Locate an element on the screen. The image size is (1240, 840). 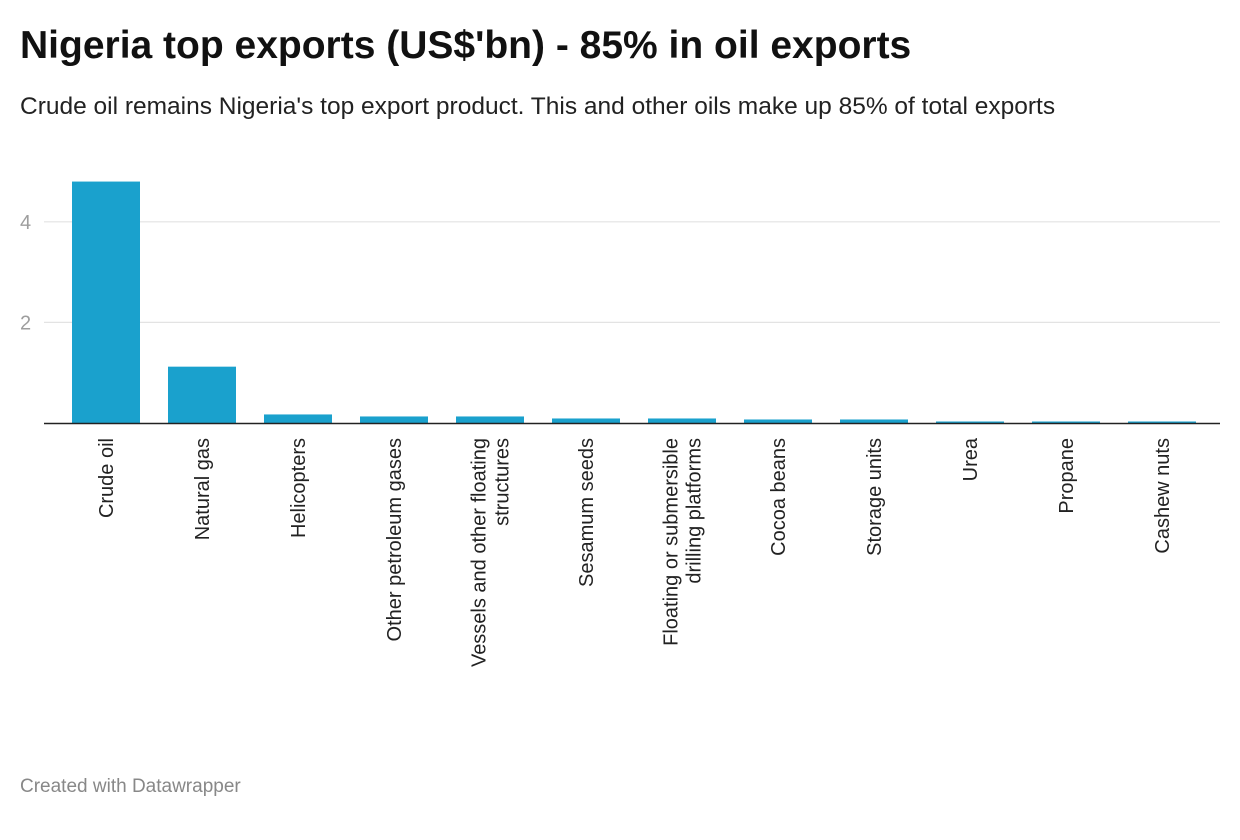
attribution-footer: Created with Datawrapper is located at coordinates (130, 786).